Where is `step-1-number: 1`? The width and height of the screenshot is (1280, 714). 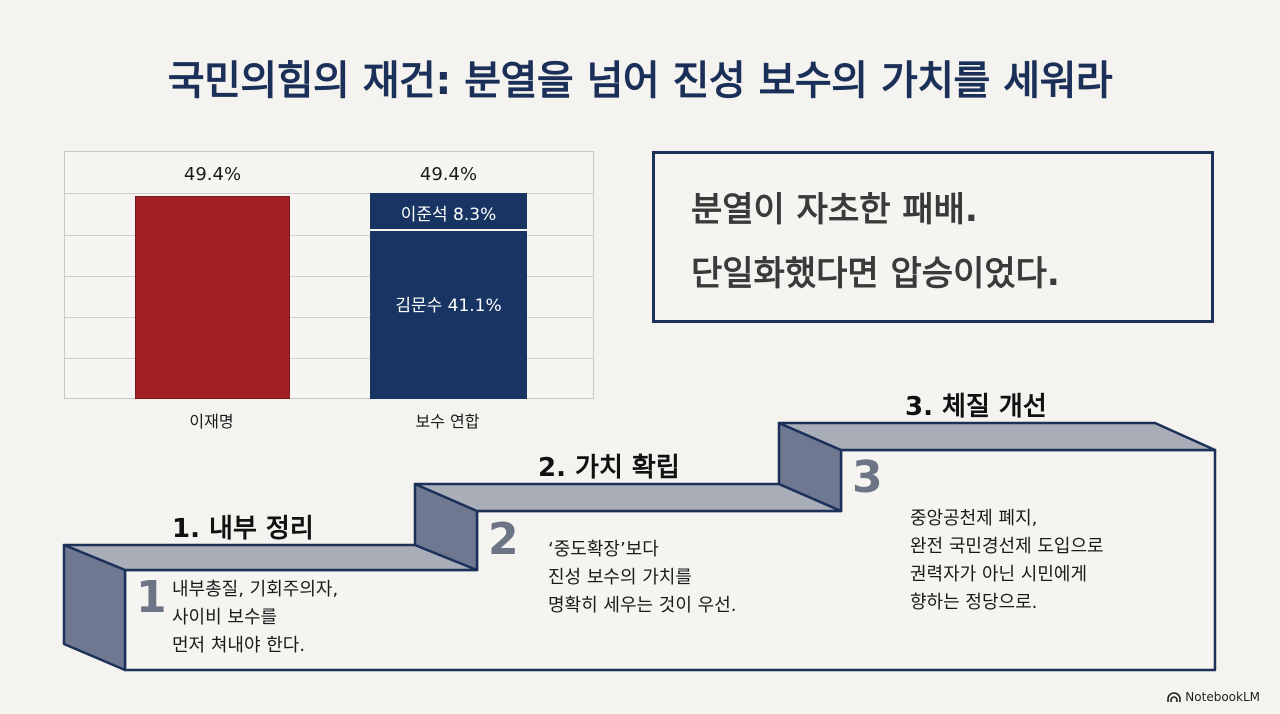
step-1-number: 1 is located at coordinates (151, 597).